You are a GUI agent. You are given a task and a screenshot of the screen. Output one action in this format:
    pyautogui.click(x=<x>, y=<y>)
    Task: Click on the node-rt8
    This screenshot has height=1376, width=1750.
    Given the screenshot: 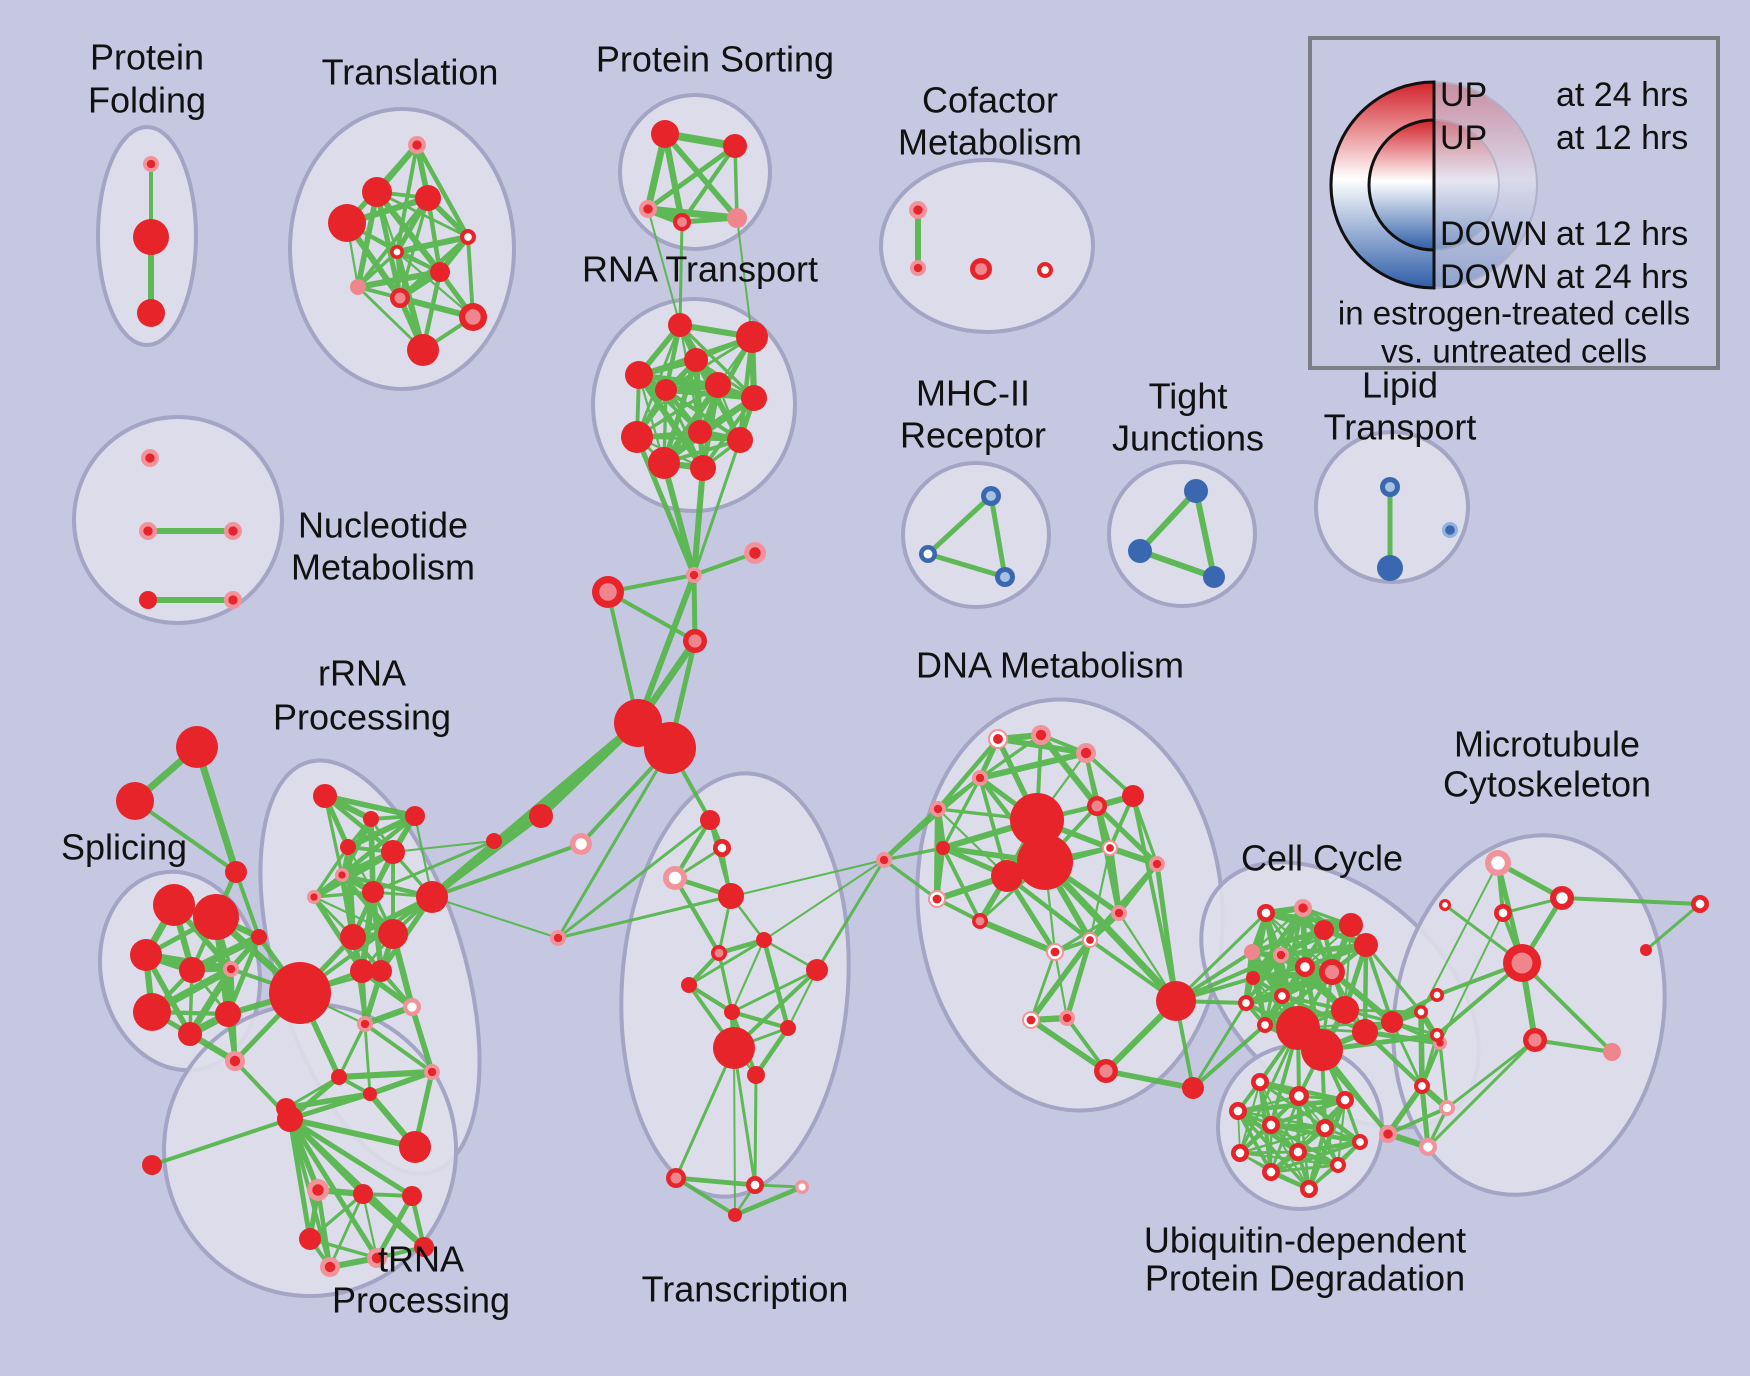 What is the action you would take?
    pyautogui.click(x=700, y=432)
    